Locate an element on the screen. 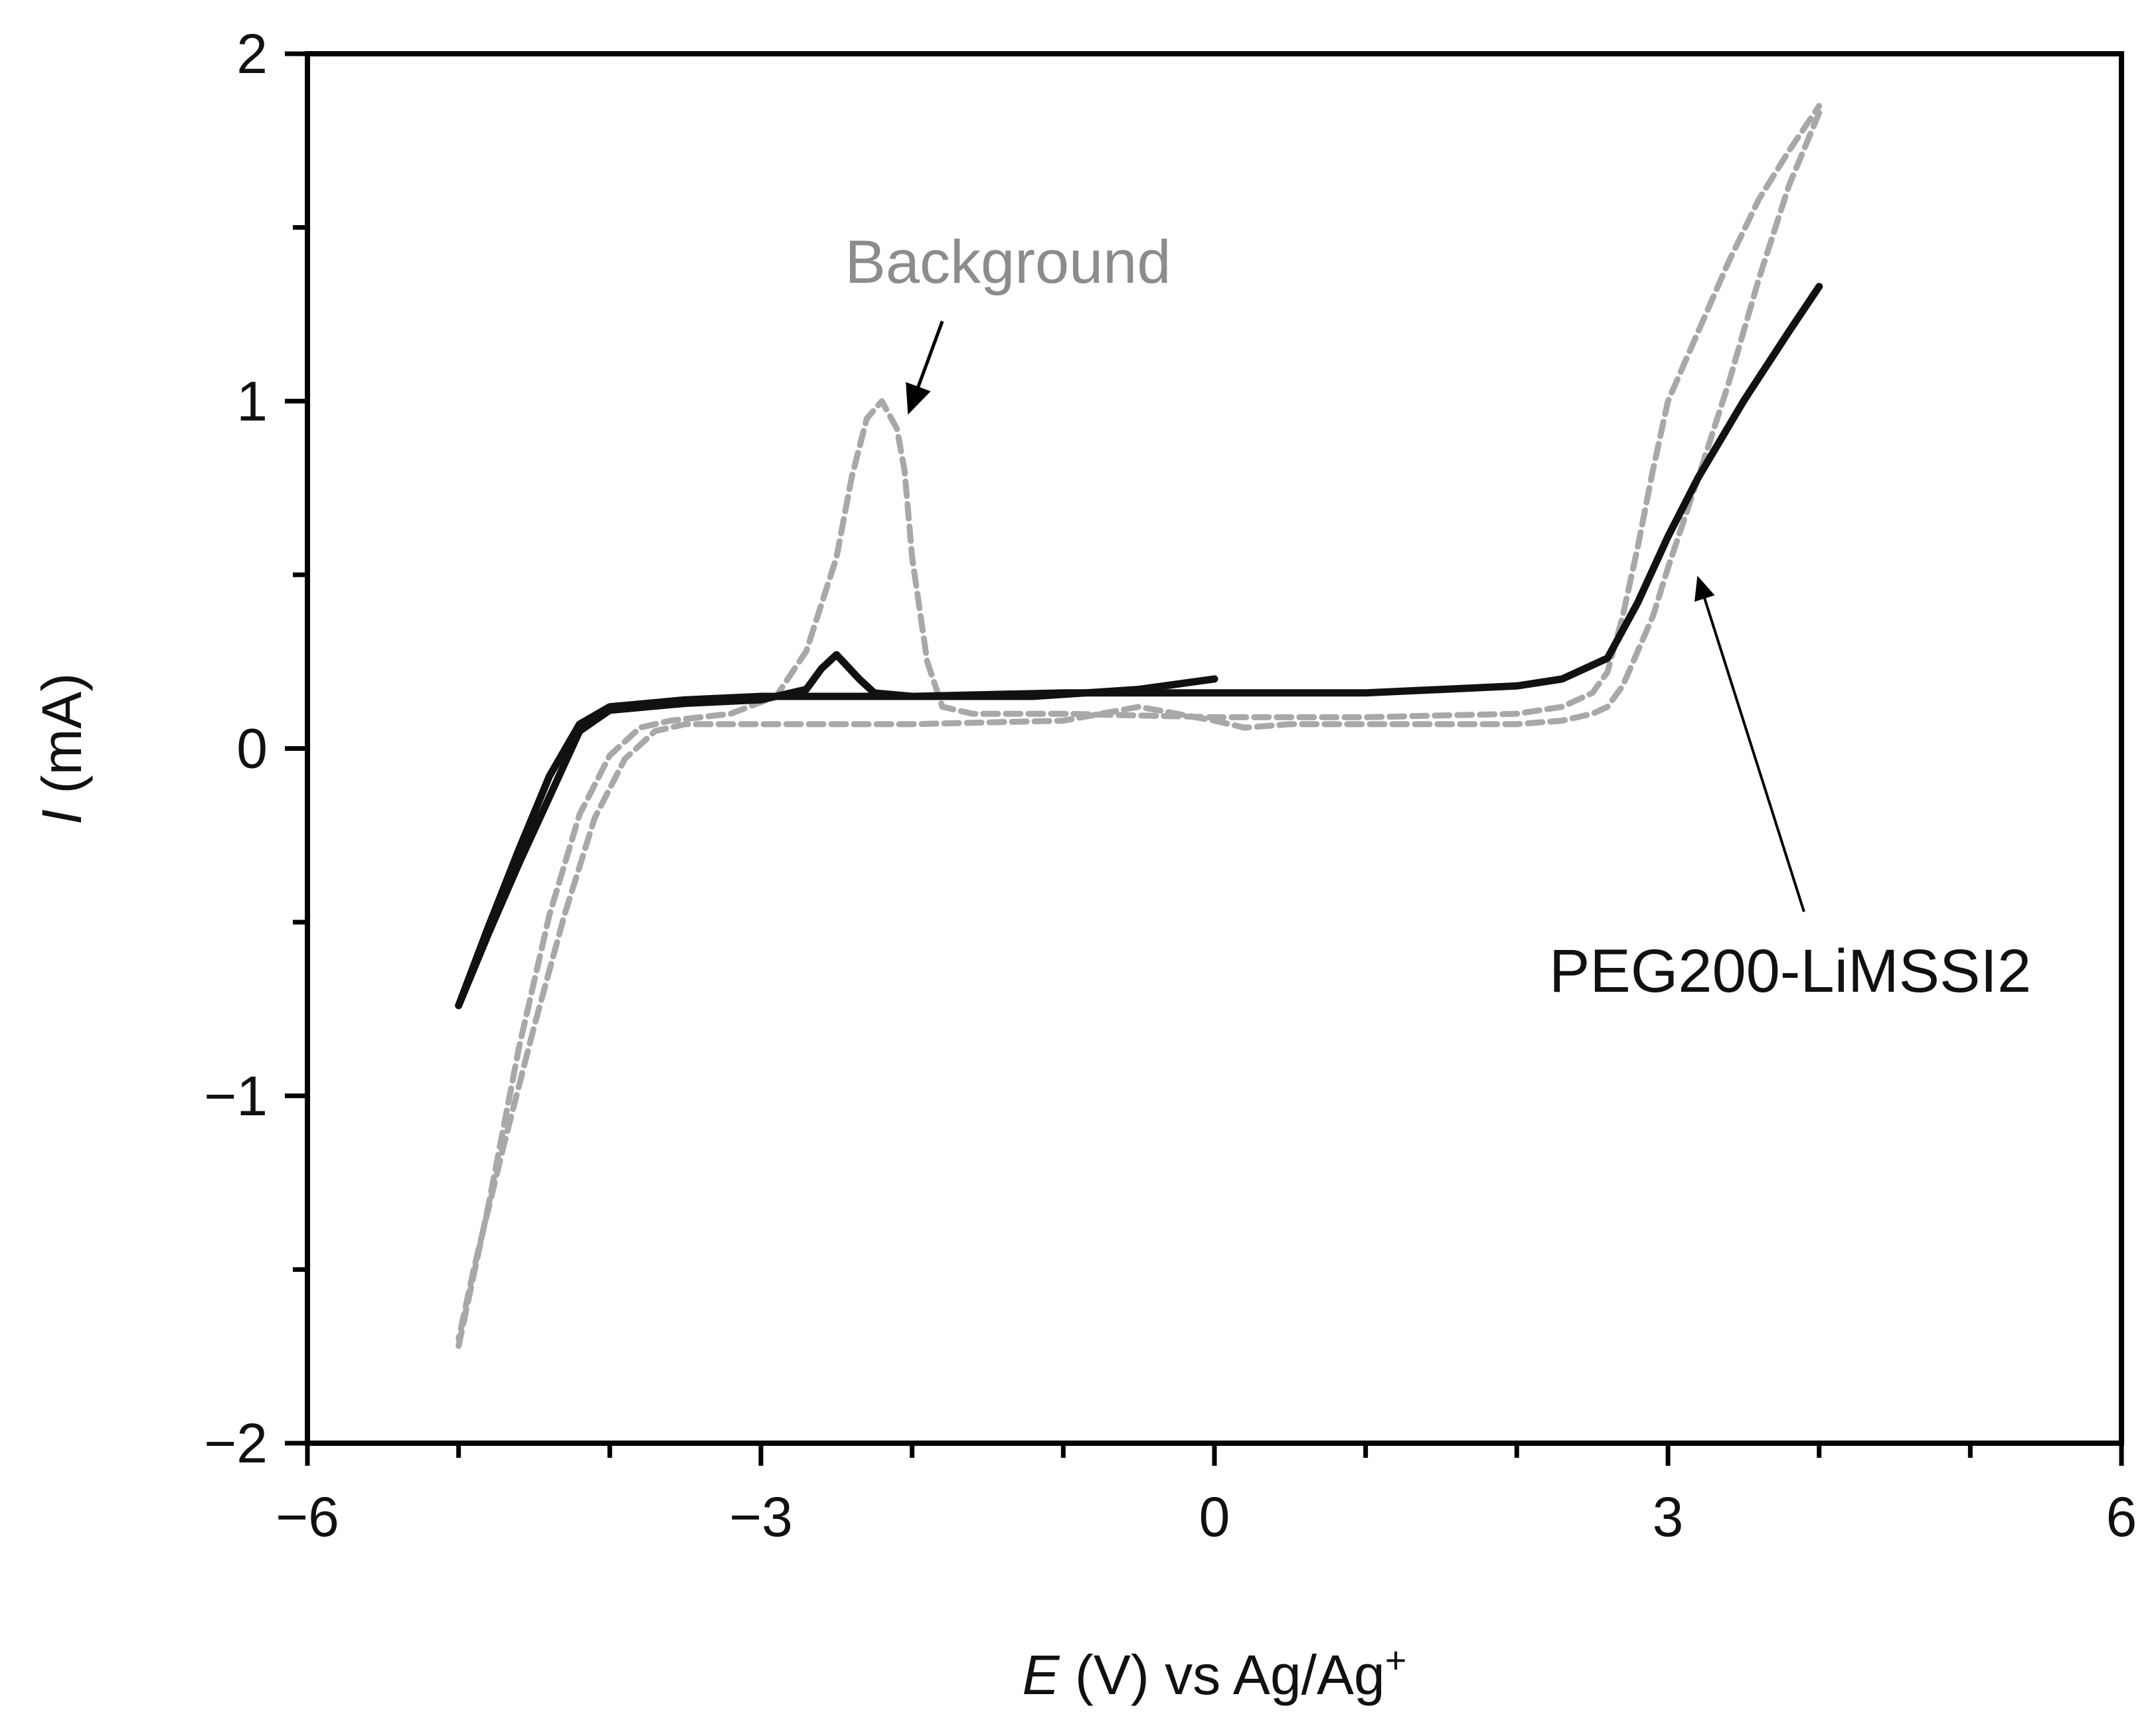 This screenshot has height=1724, width=2156. y-axis-ticks: −2 −1 0 1 2 is located at coordinates (255, 748).